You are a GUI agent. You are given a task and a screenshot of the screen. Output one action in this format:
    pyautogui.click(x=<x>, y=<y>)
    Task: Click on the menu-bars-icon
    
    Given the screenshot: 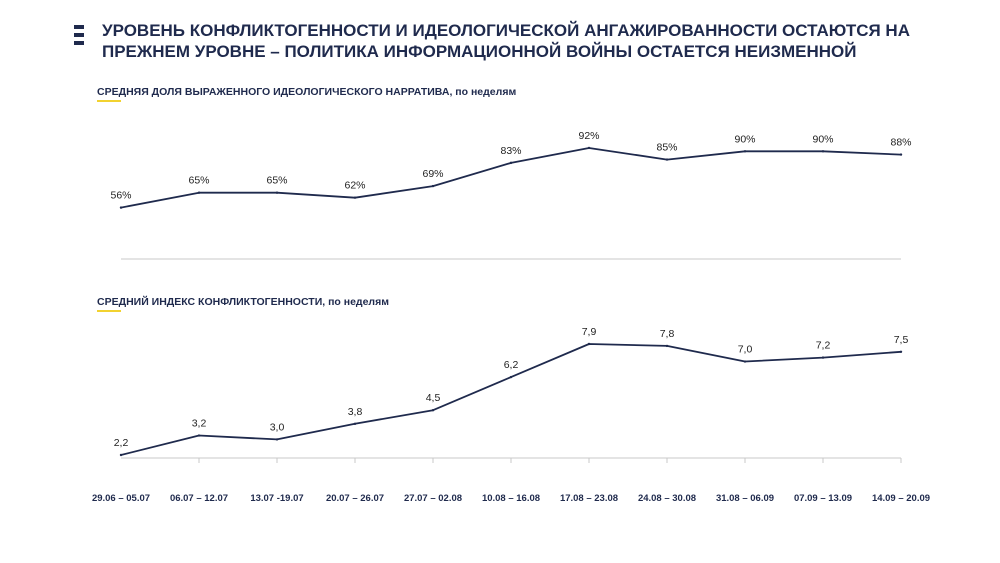 What is the action you would take?
    pyautogui.click(x=79, y=37)
    